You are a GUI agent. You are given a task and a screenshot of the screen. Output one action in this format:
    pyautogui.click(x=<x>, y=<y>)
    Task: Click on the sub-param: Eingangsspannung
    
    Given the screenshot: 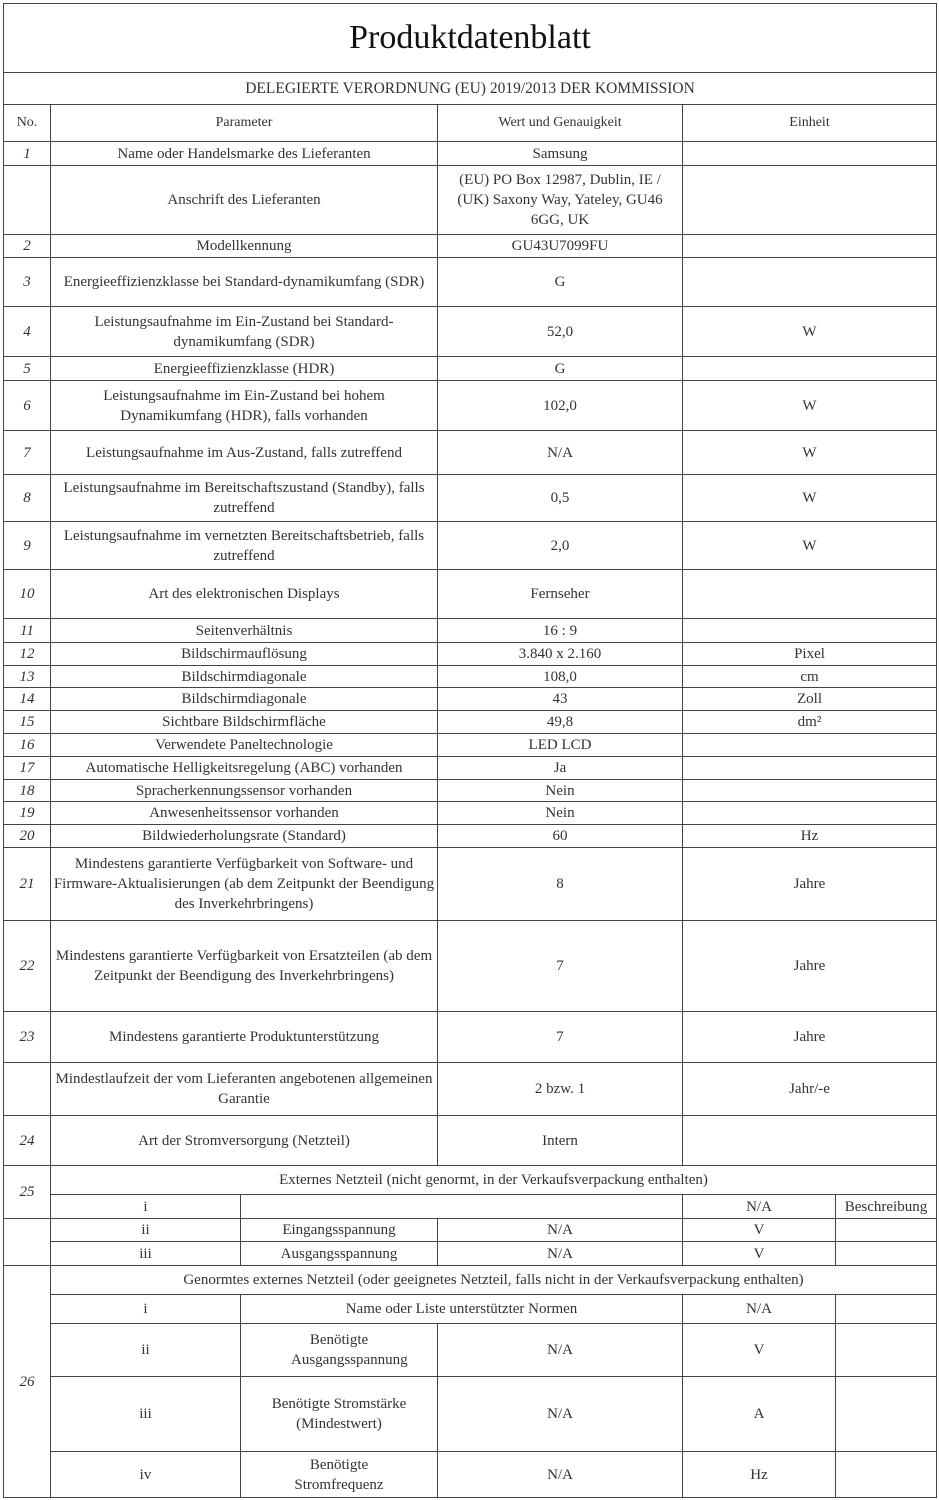 What is the action you would take?
    pyautogui.click(x=339, y=1230)
    